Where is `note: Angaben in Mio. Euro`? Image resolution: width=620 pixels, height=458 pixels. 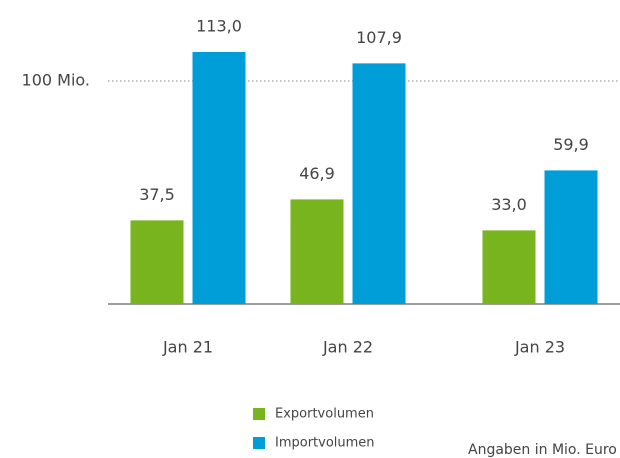 note: Angaben in Mio. Euro is located at coordinates (542, 450).